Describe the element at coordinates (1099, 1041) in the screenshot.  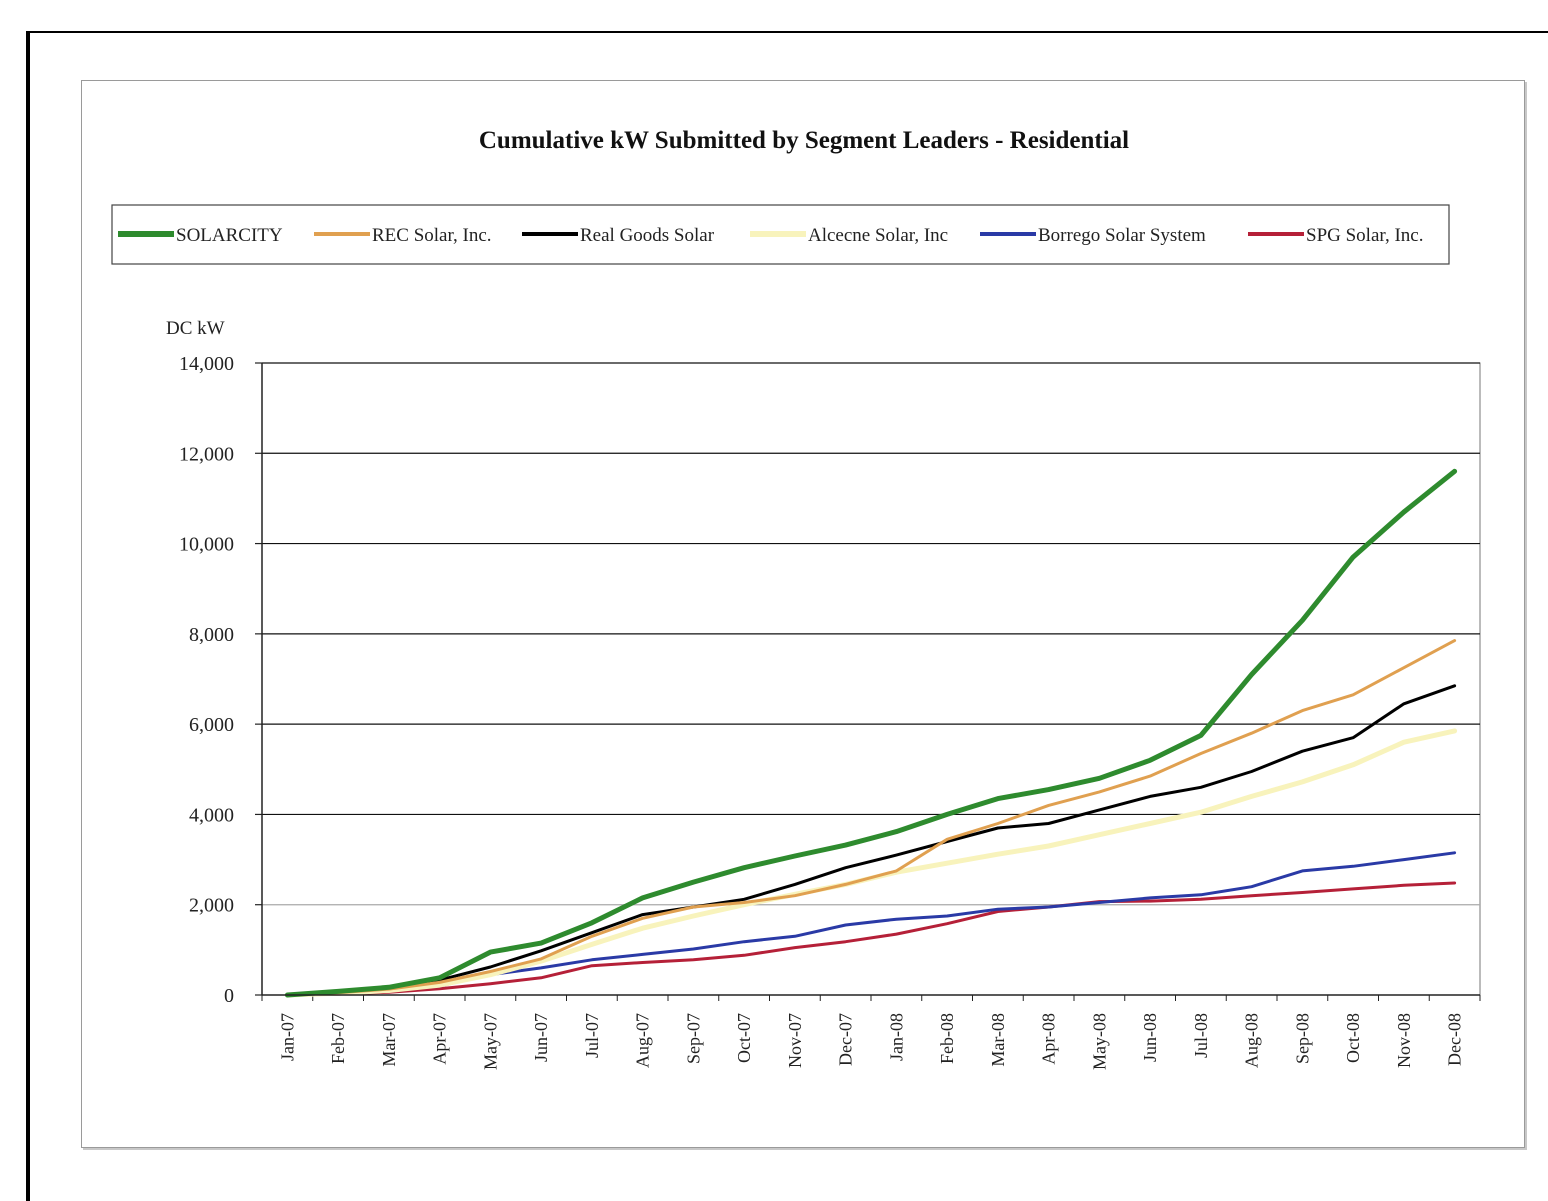
I see `x-tick-label: May-08` at that location.